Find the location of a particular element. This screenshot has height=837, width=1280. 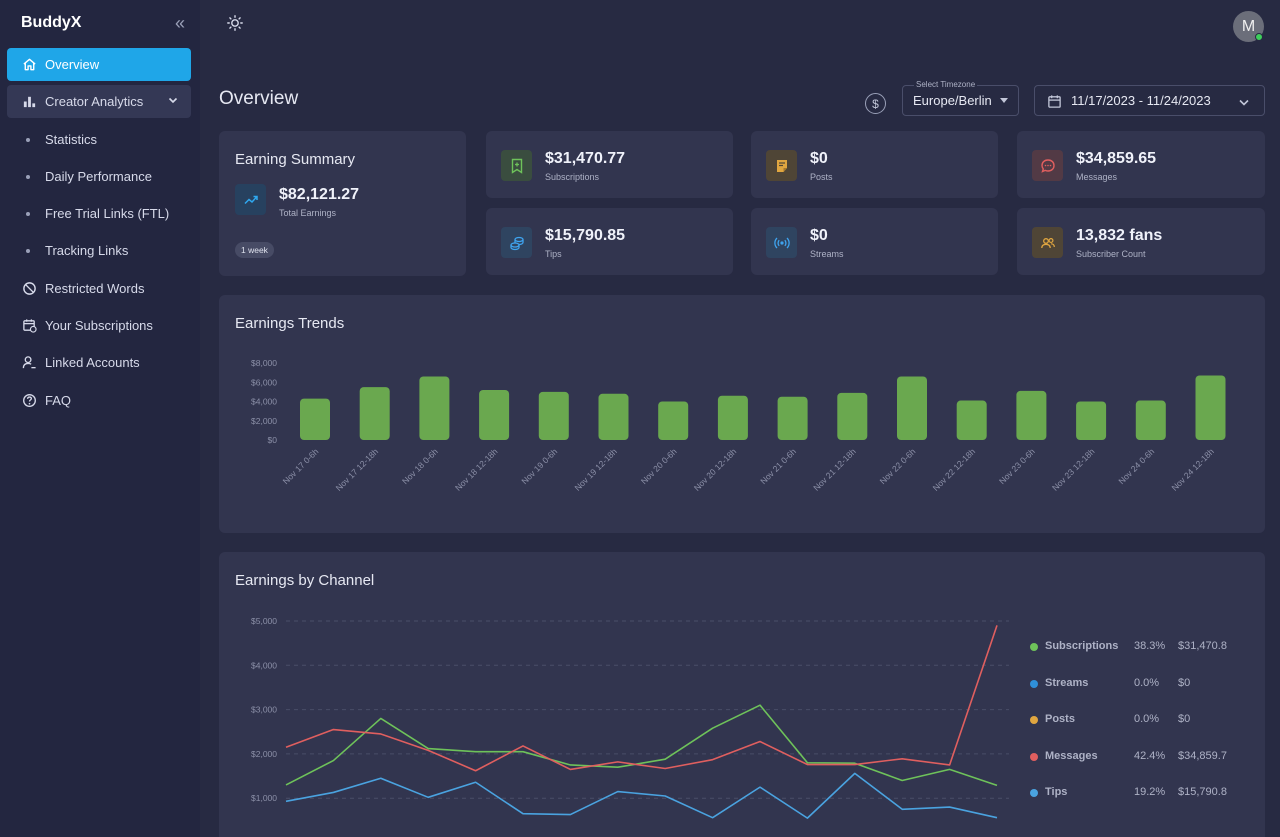

sidebar-item-statistics: Statistics is located at coordinates (99, 139).